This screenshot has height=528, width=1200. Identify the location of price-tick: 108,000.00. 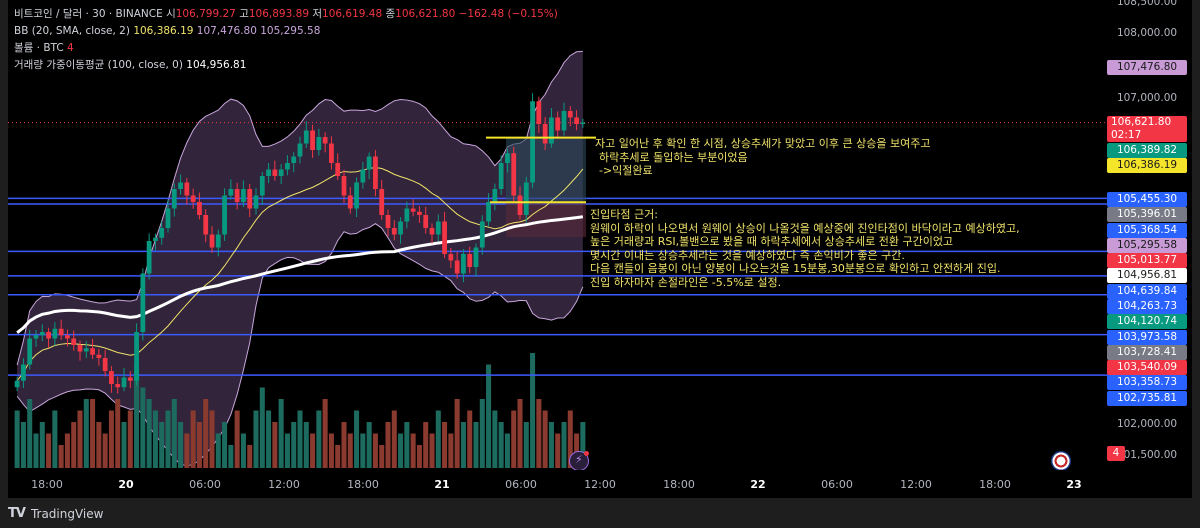
(1147, 33).